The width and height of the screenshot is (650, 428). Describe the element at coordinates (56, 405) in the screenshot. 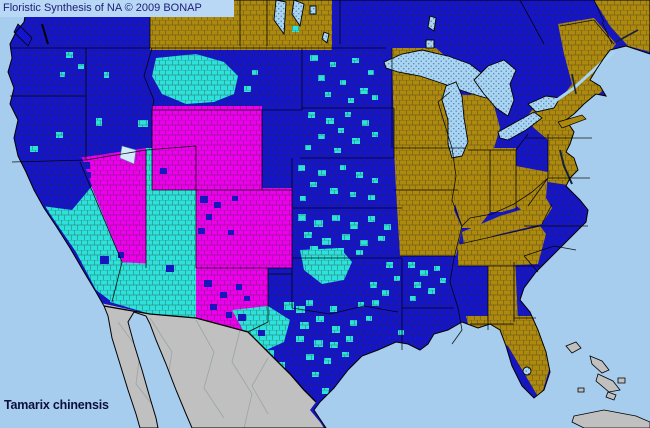

I see `species-label: Tamarix chinensis` at that location.